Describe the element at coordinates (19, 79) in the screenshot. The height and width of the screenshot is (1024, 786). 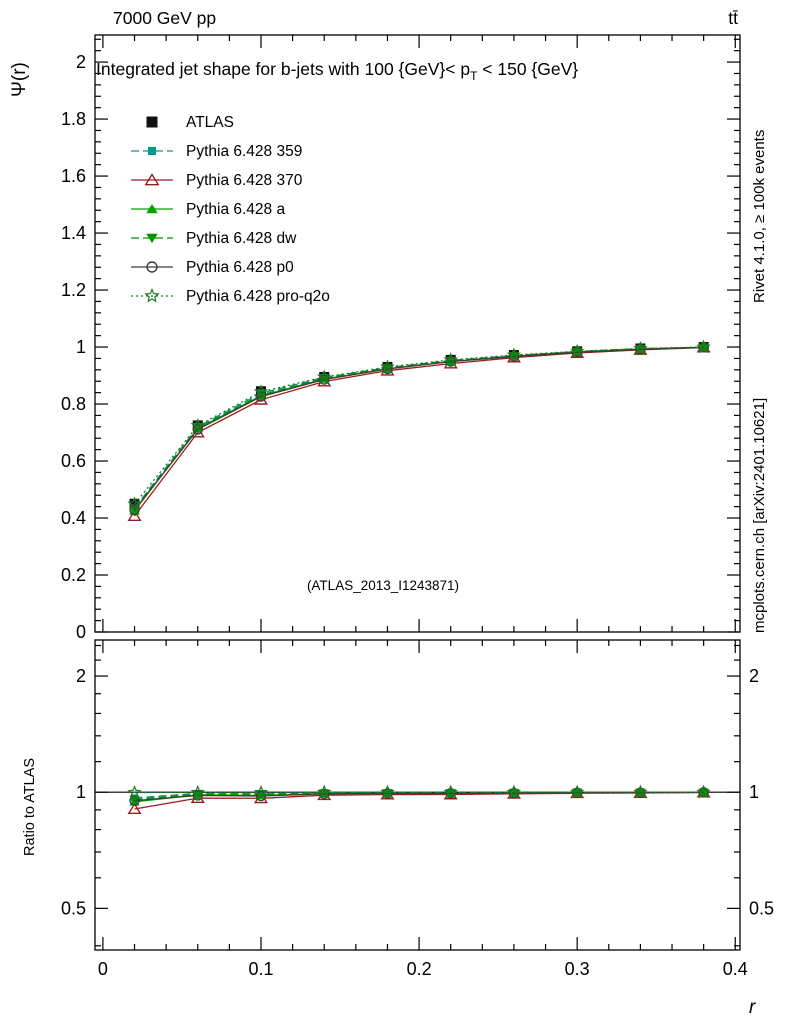
I see `main-y-axis-label: Ψ(r)` at that location.